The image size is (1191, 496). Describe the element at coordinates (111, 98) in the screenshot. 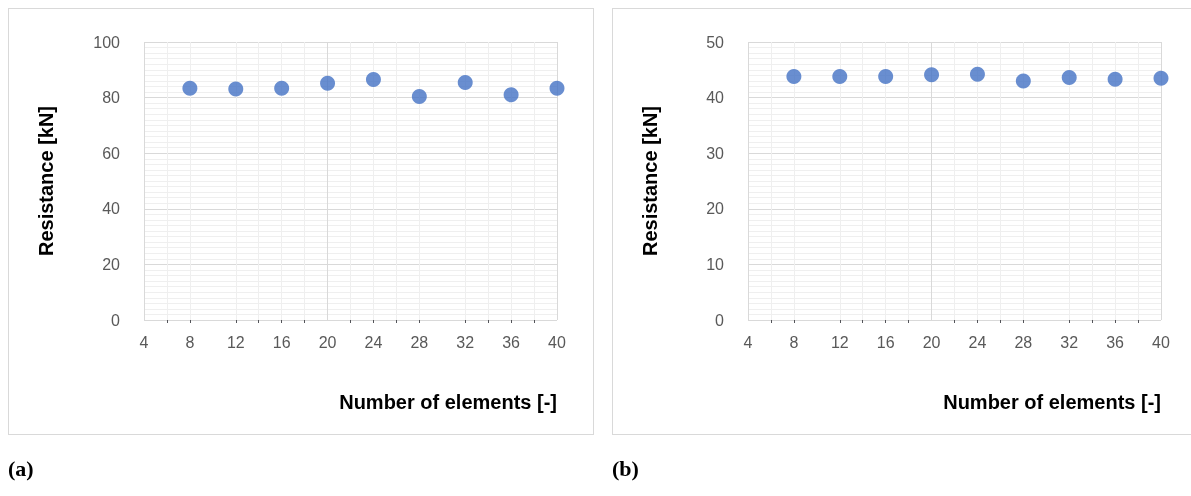

I see `y-tick-label: 80` at that location.